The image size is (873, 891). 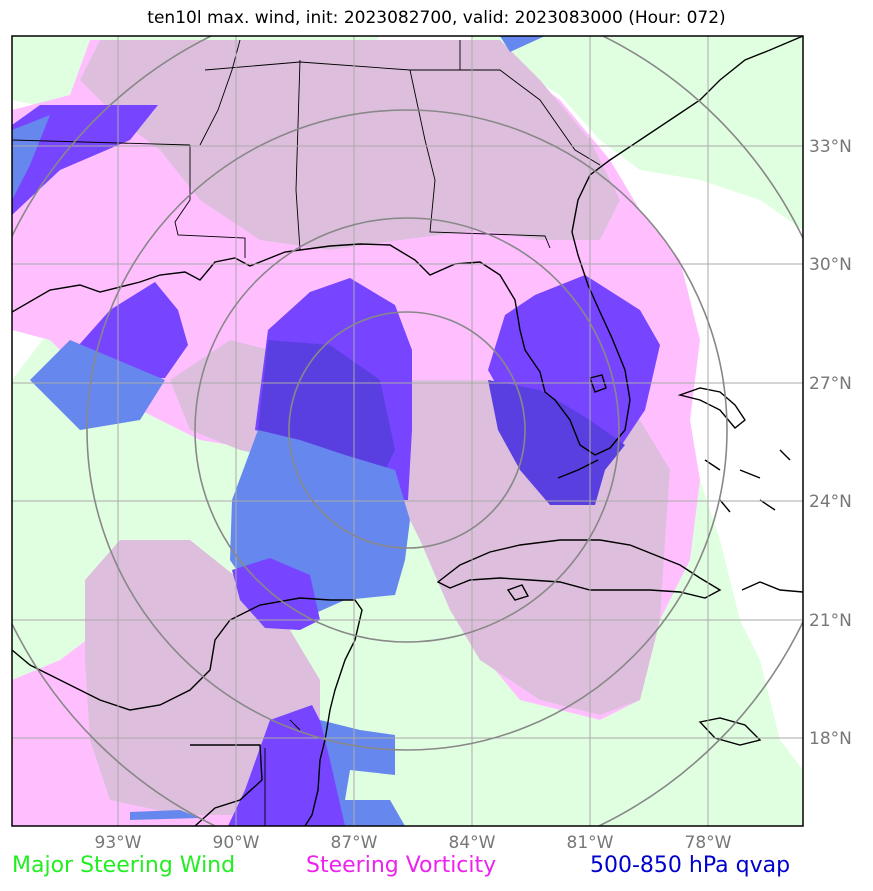 I want to click on cuba, so click(x=579, y=569).